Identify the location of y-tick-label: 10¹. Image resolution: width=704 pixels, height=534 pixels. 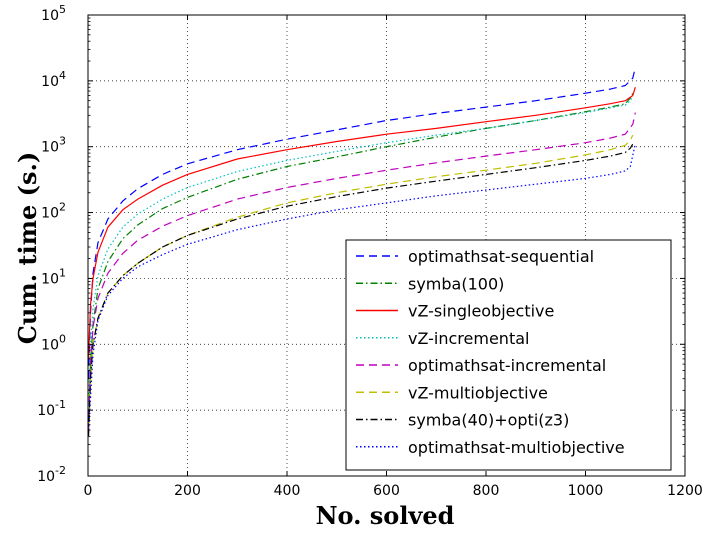
(53, 276).